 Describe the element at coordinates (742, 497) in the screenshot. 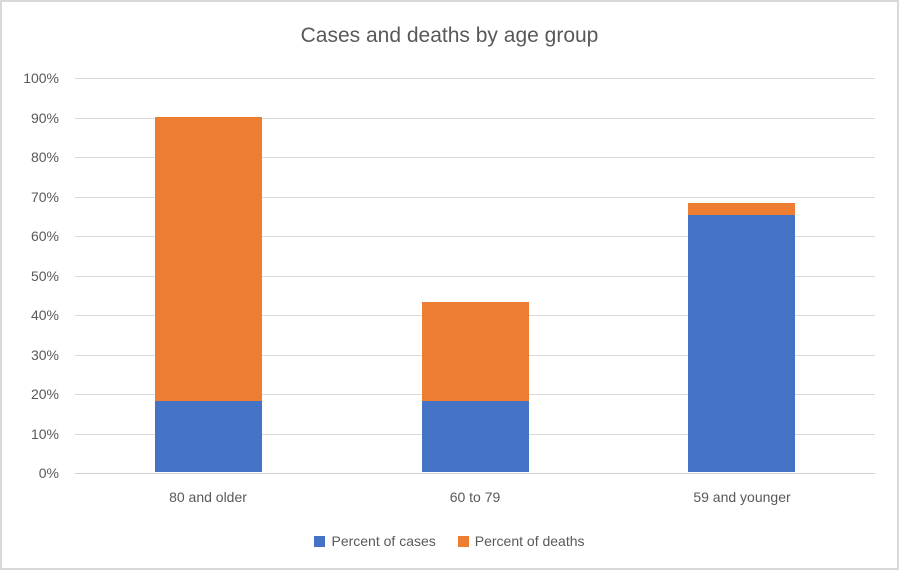

I see `x-category-label: 59 and younger` at that location.